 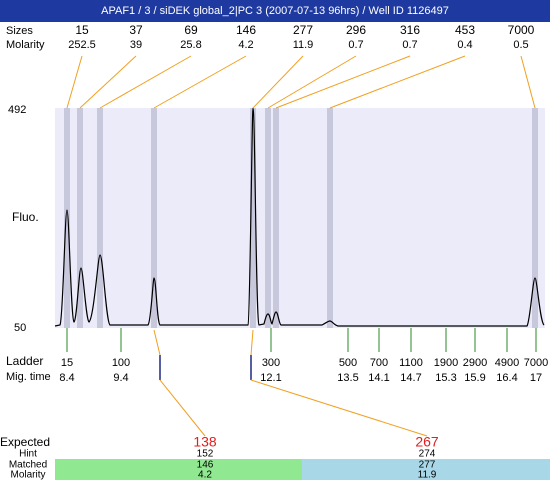 What do you see at coordinates (445, 378) in the screenshot?
I see `ladder-time: 15.3` at bounding box center [445, 378].